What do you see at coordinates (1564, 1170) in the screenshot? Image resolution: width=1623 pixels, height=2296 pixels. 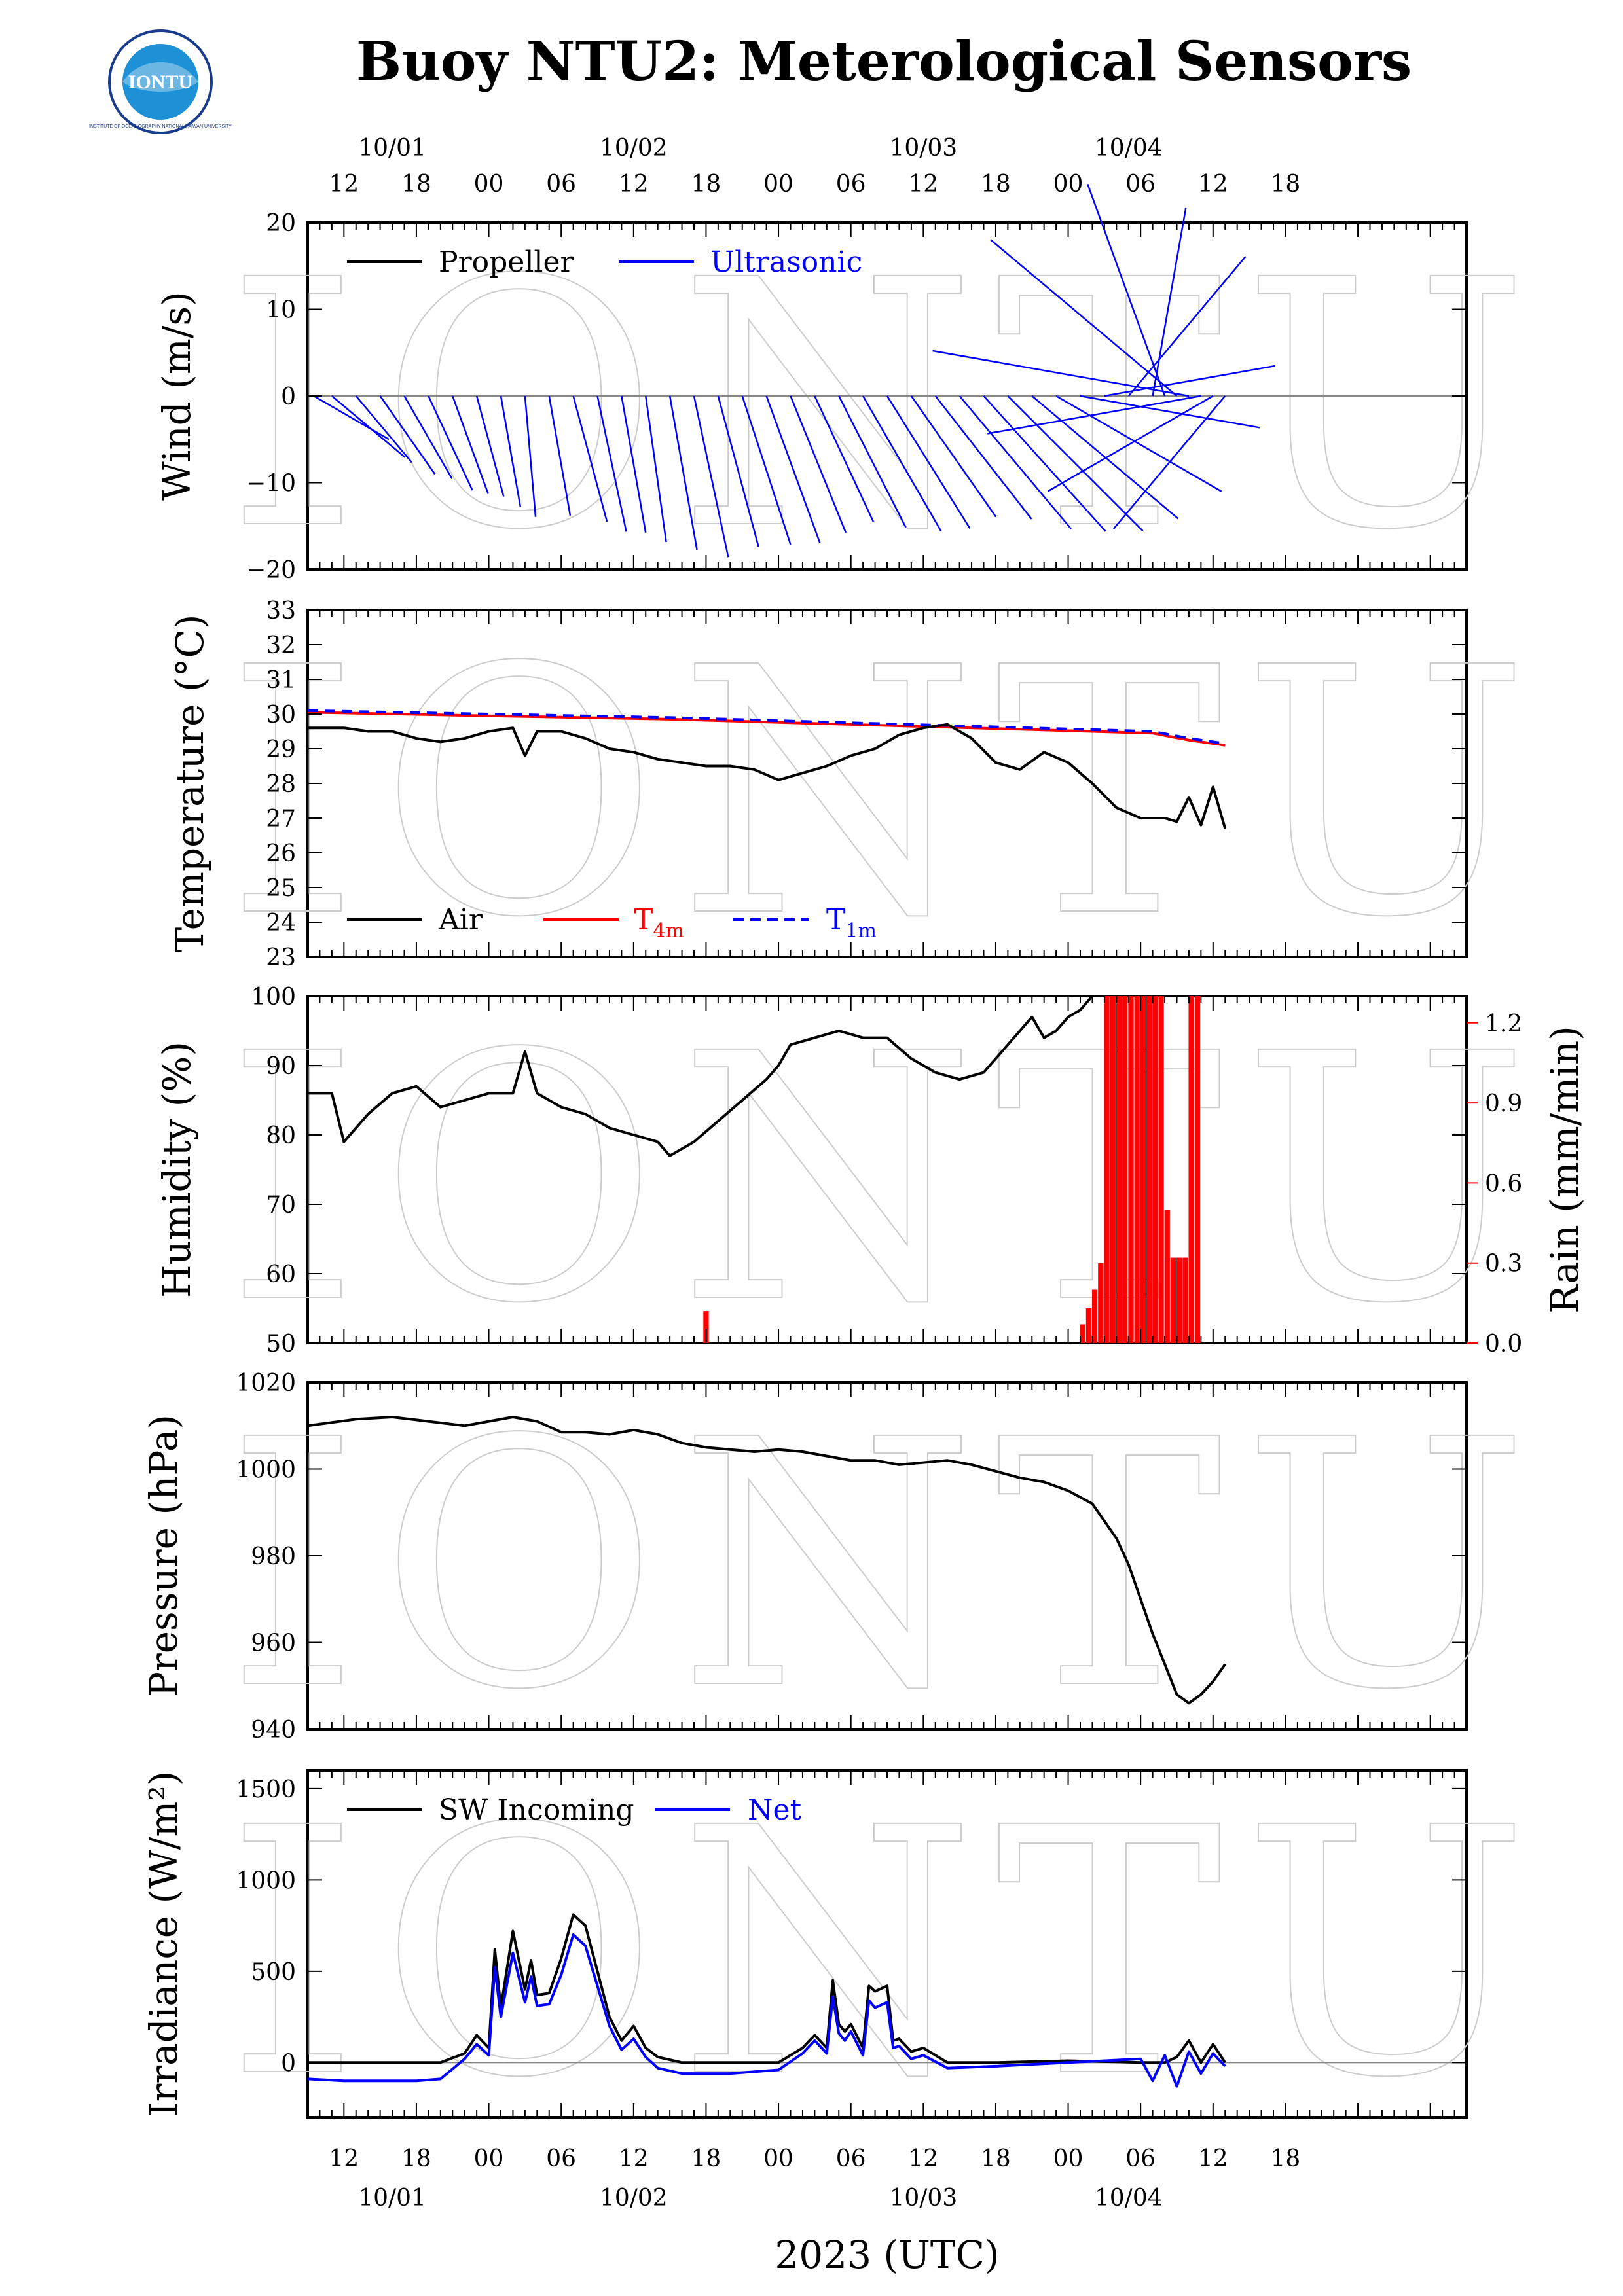 I see `rain-ylabel: Rain (mm/min)` at bounding box center [1564, 1170].